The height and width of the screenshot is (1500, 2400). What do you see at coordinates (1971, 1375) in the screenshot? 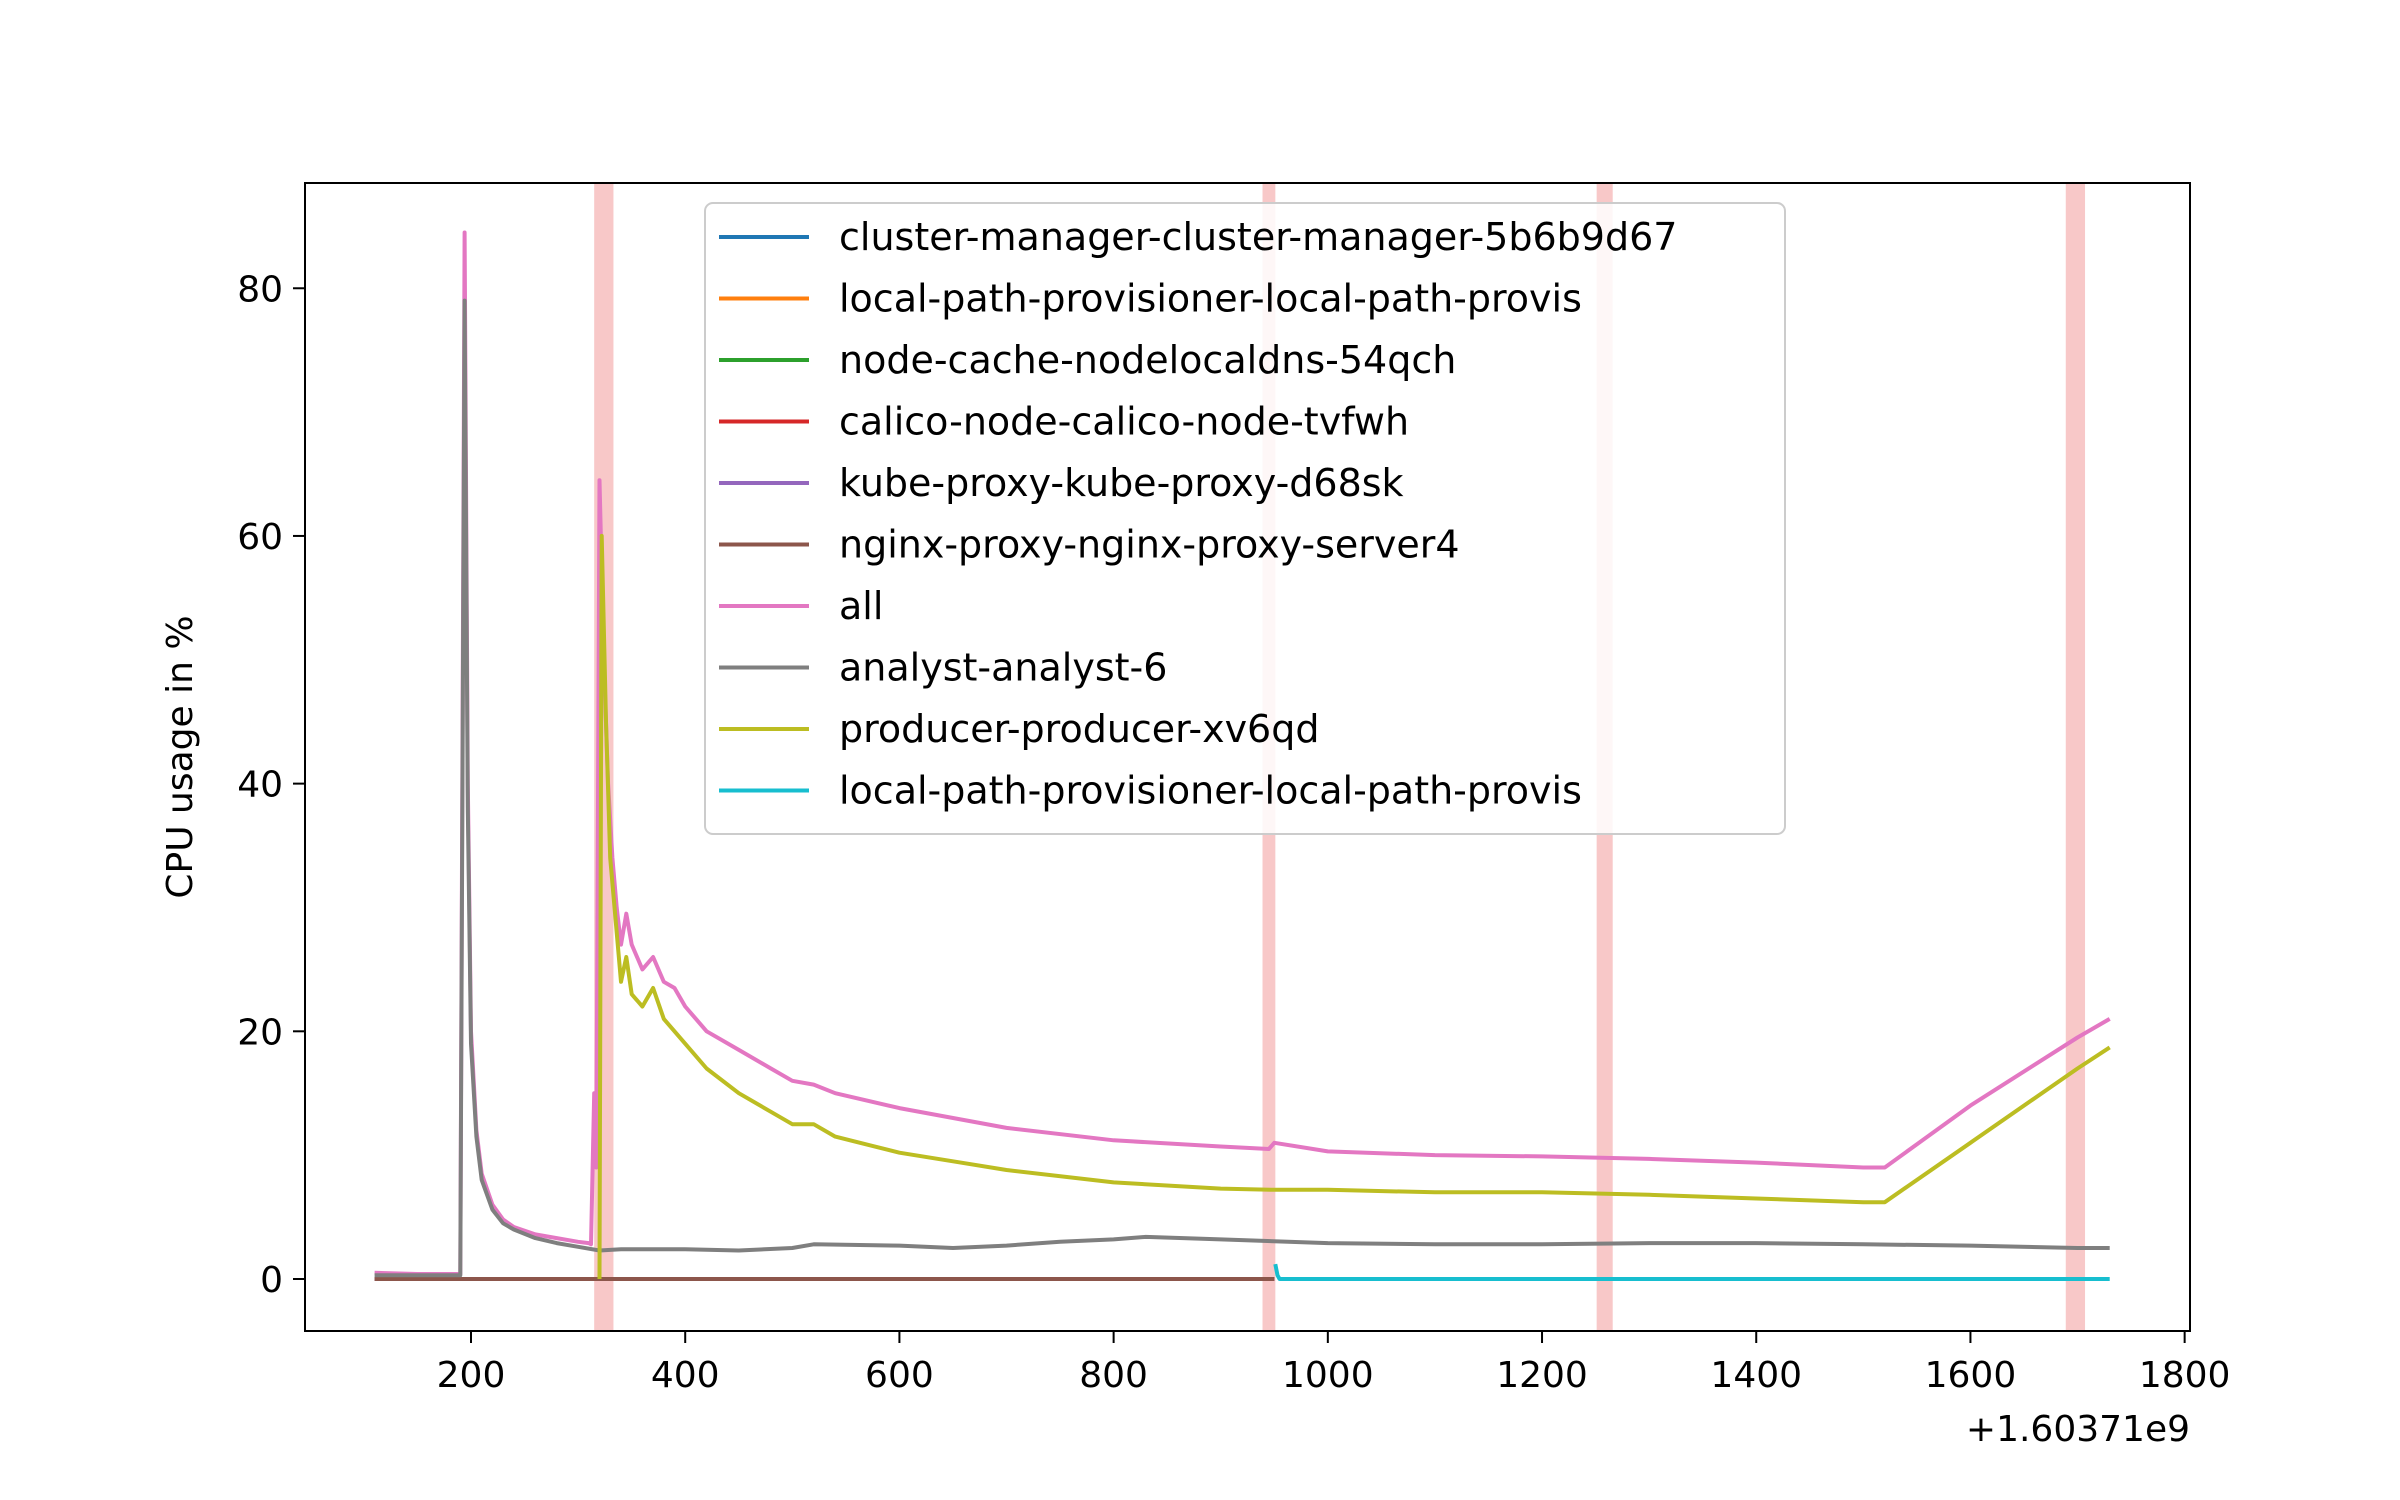
I see `x-tick-label: 1600` at bounding box center [1971, 1375].